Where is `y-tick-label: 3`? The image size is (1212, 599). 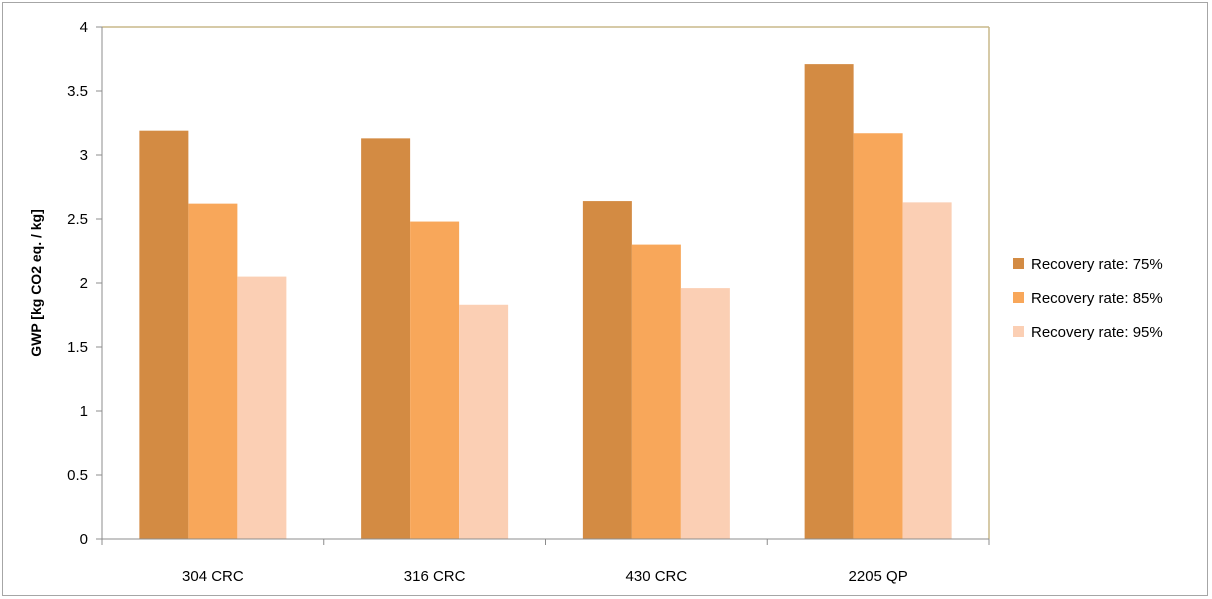 y-tick-label: 3 is located at coordinates (84, 155).